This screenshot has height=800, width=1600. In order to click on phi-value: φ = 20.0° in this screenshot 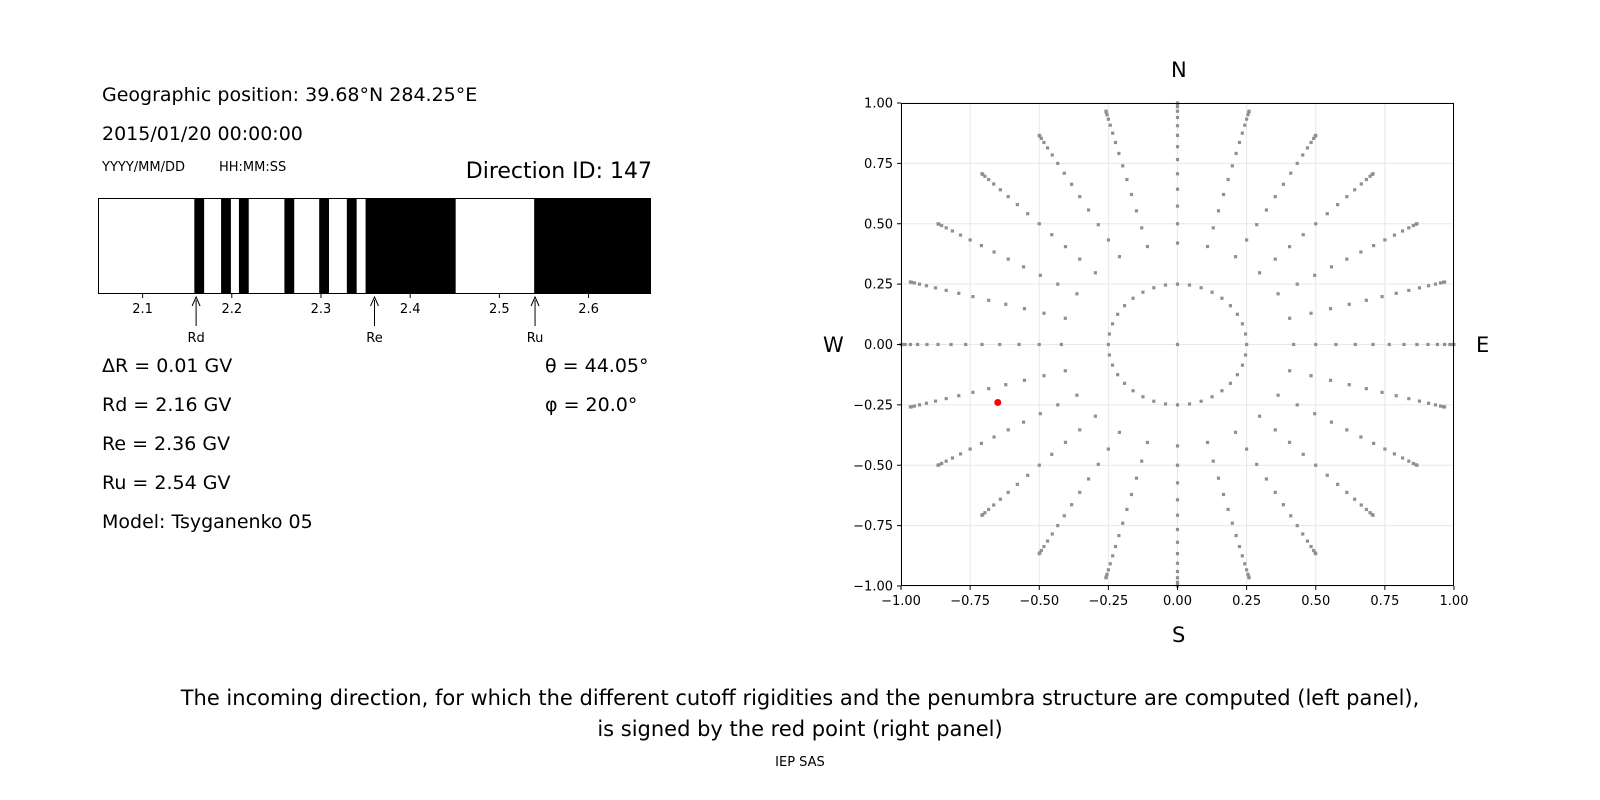, I will do `click(591, 405)`.